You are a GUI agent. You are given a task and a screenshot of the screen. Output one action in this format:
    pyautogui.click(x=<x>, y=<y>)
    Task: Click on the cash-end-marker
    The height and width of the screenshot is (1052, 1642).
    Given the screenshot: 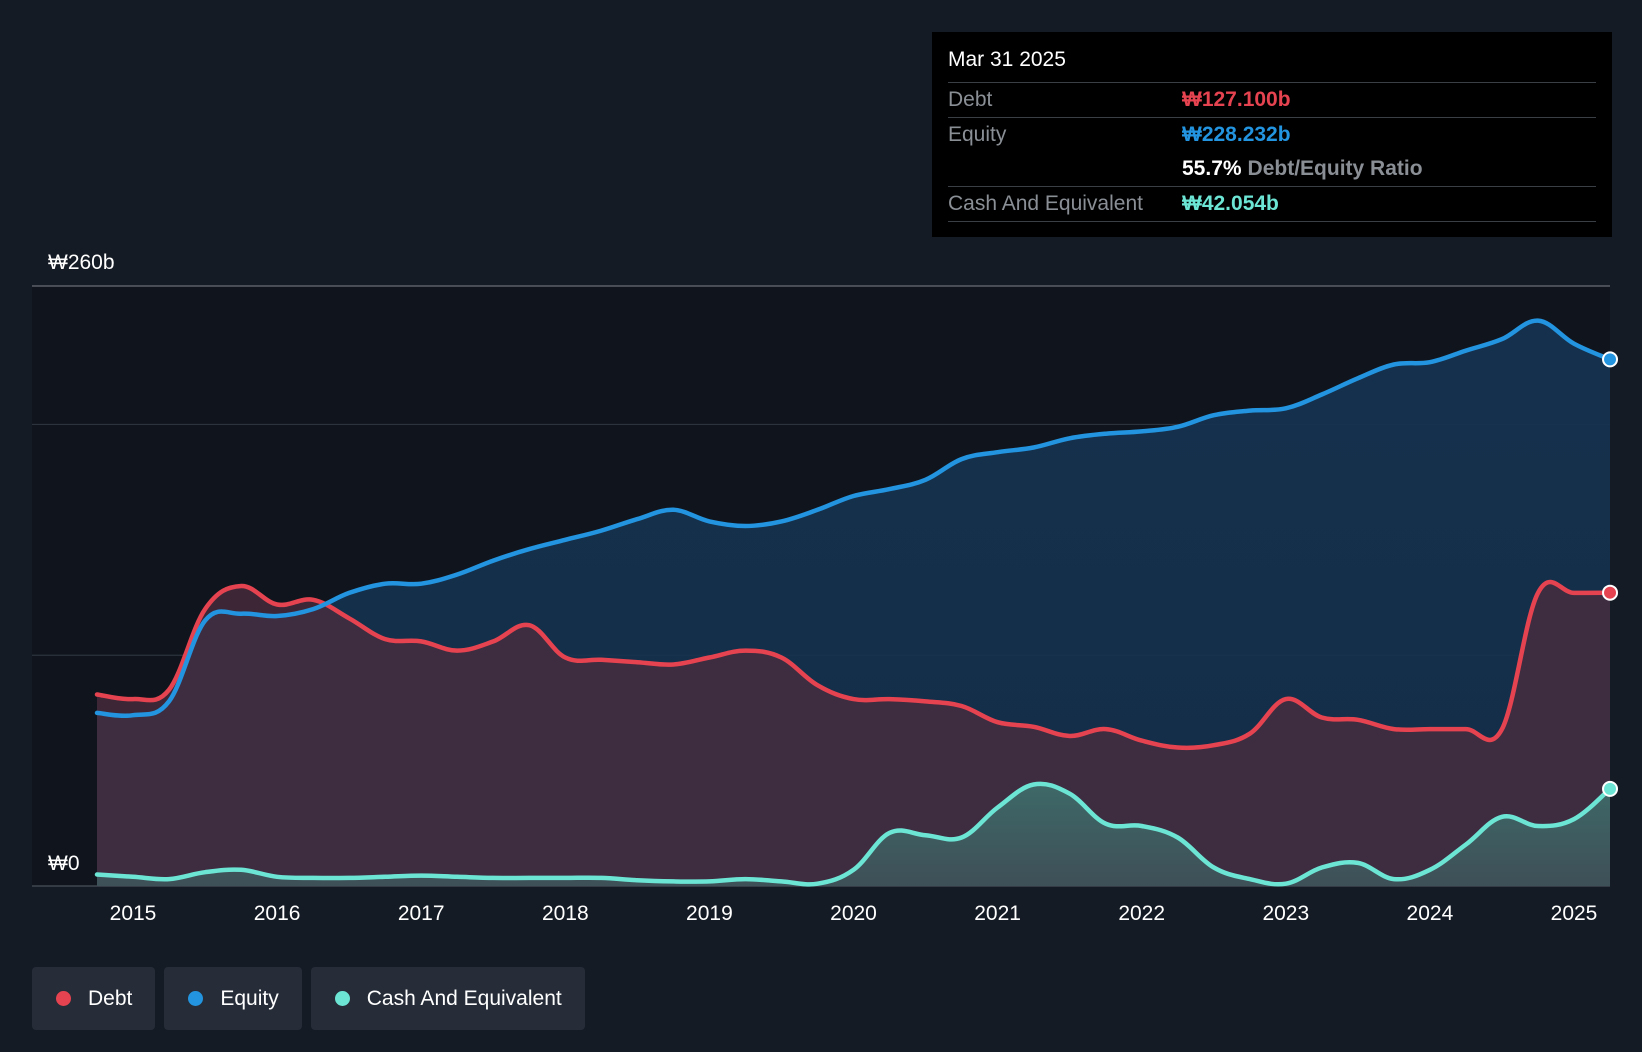 What is the action you would take?
    pyautogui.click(x=1610, y=788)
    